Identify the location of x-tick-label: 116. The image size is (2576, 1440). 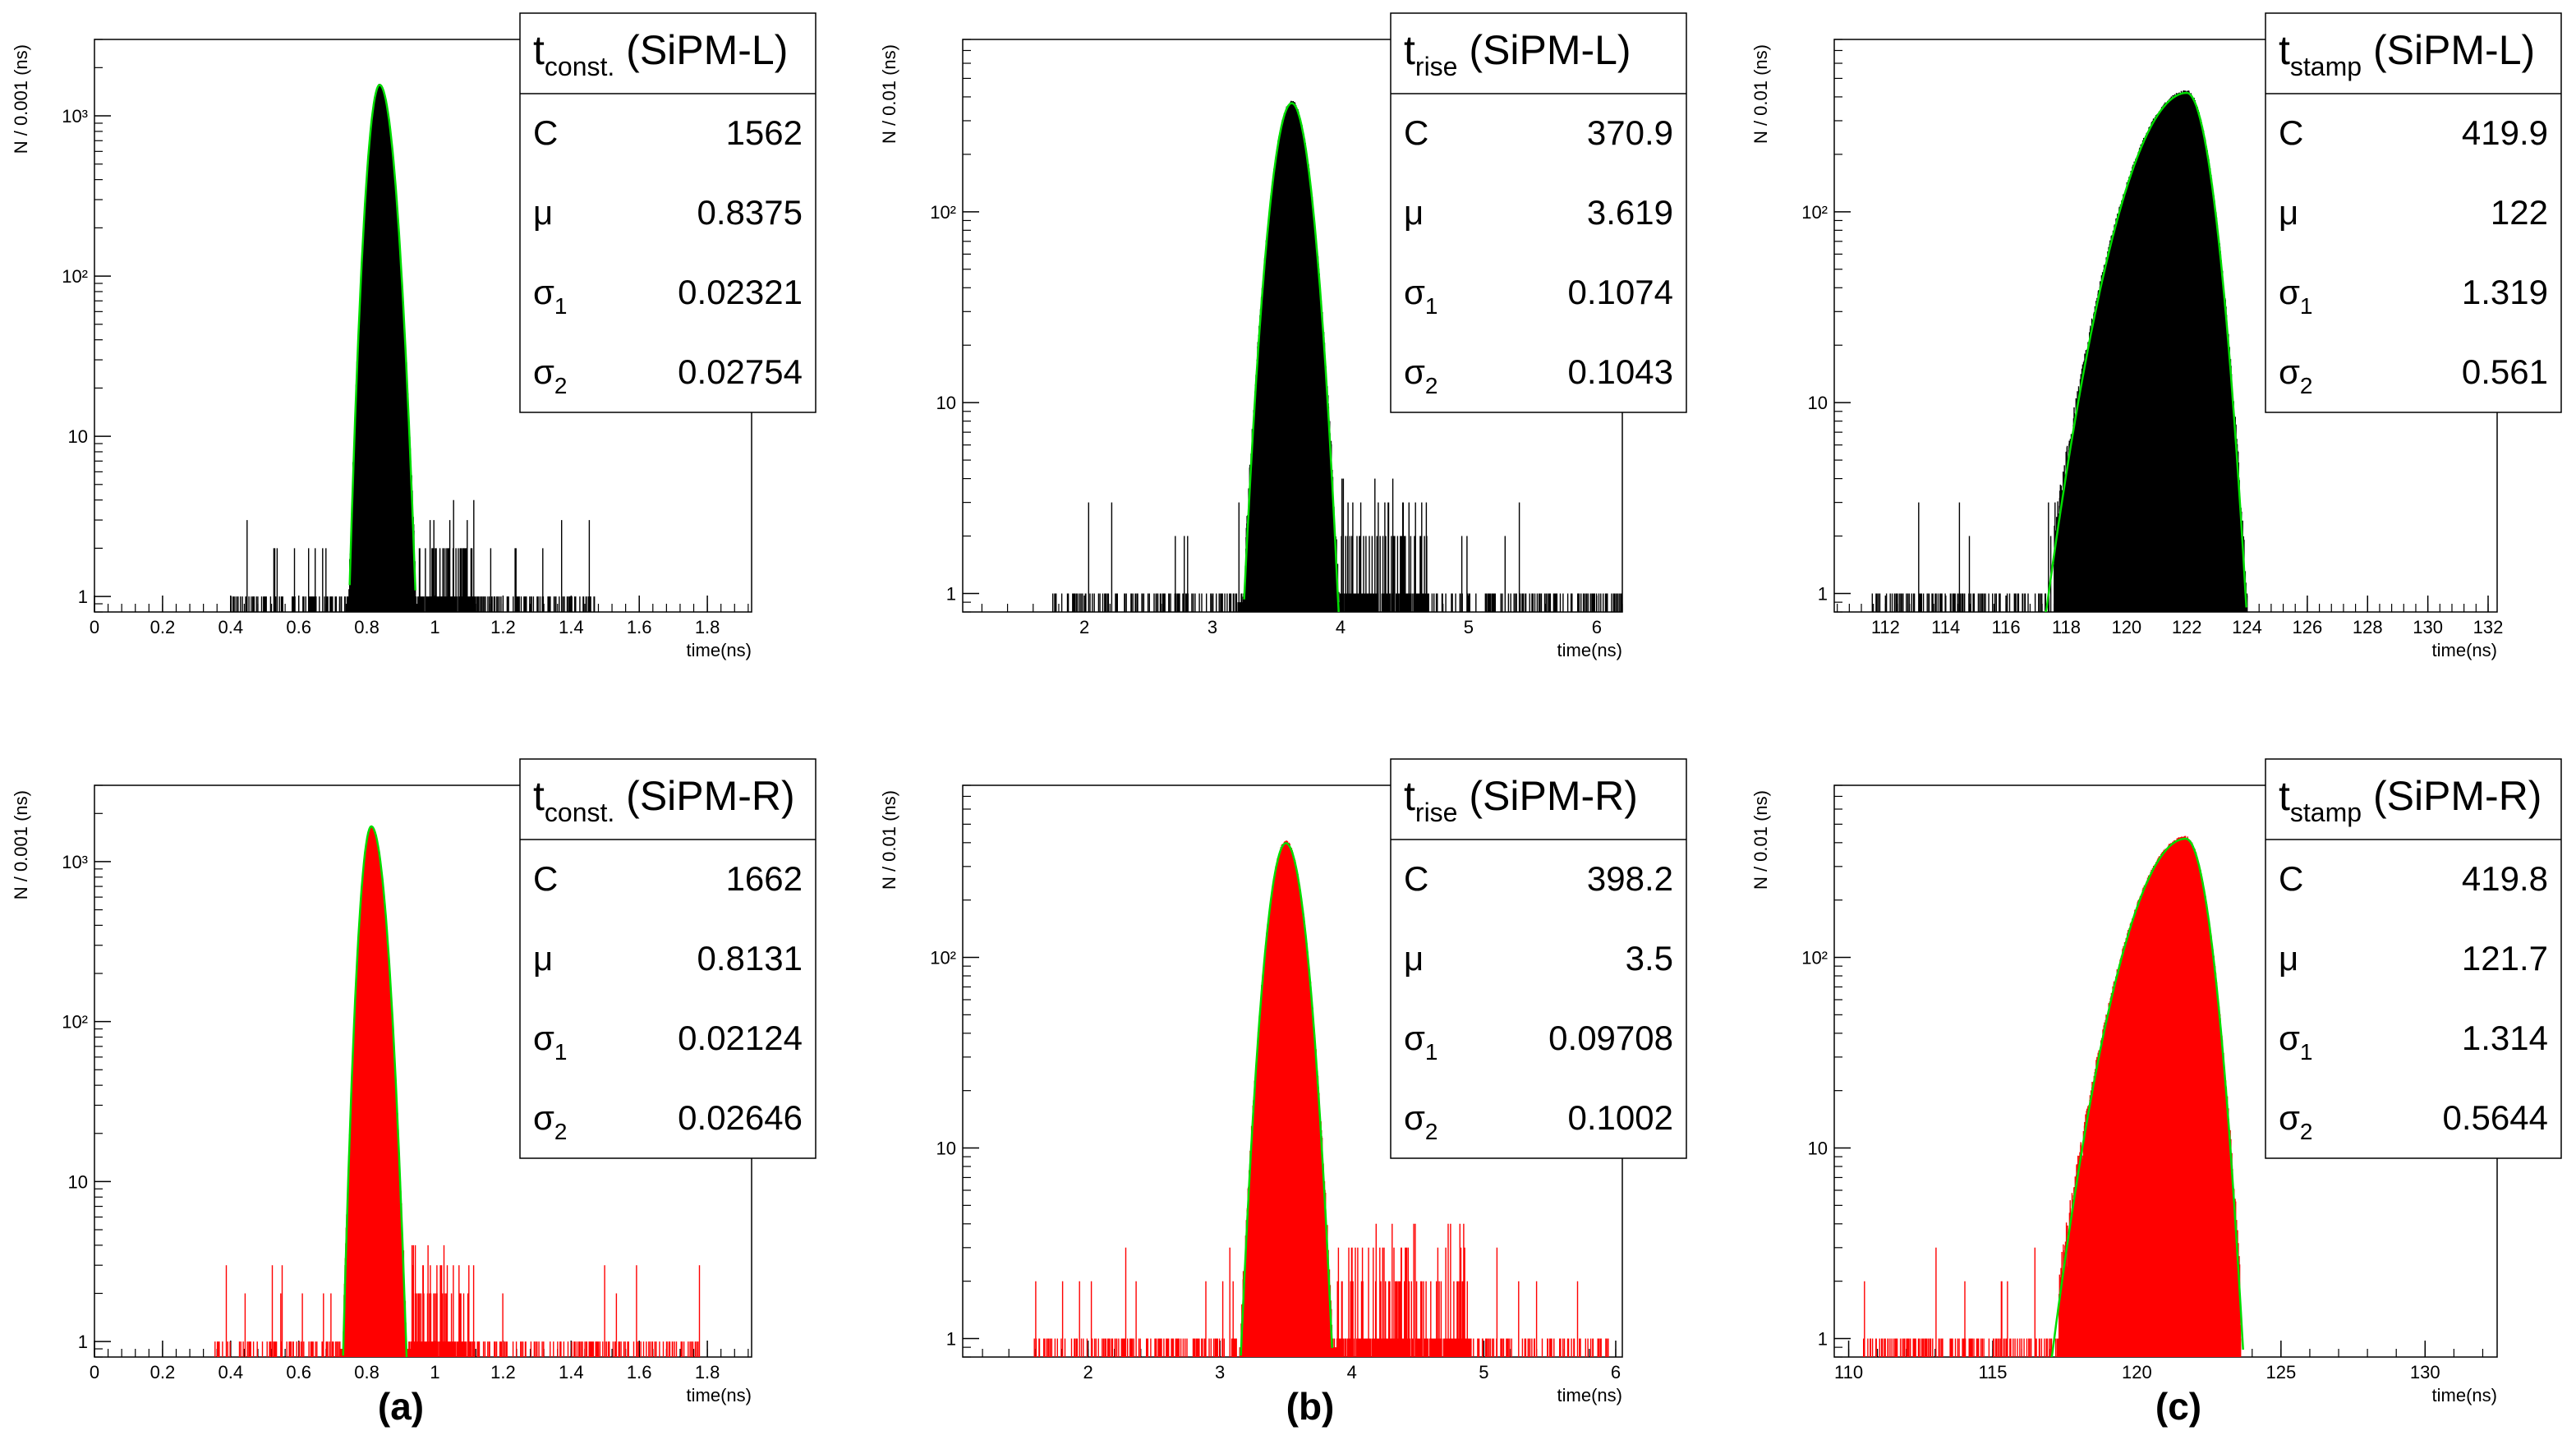
(2006, 627).